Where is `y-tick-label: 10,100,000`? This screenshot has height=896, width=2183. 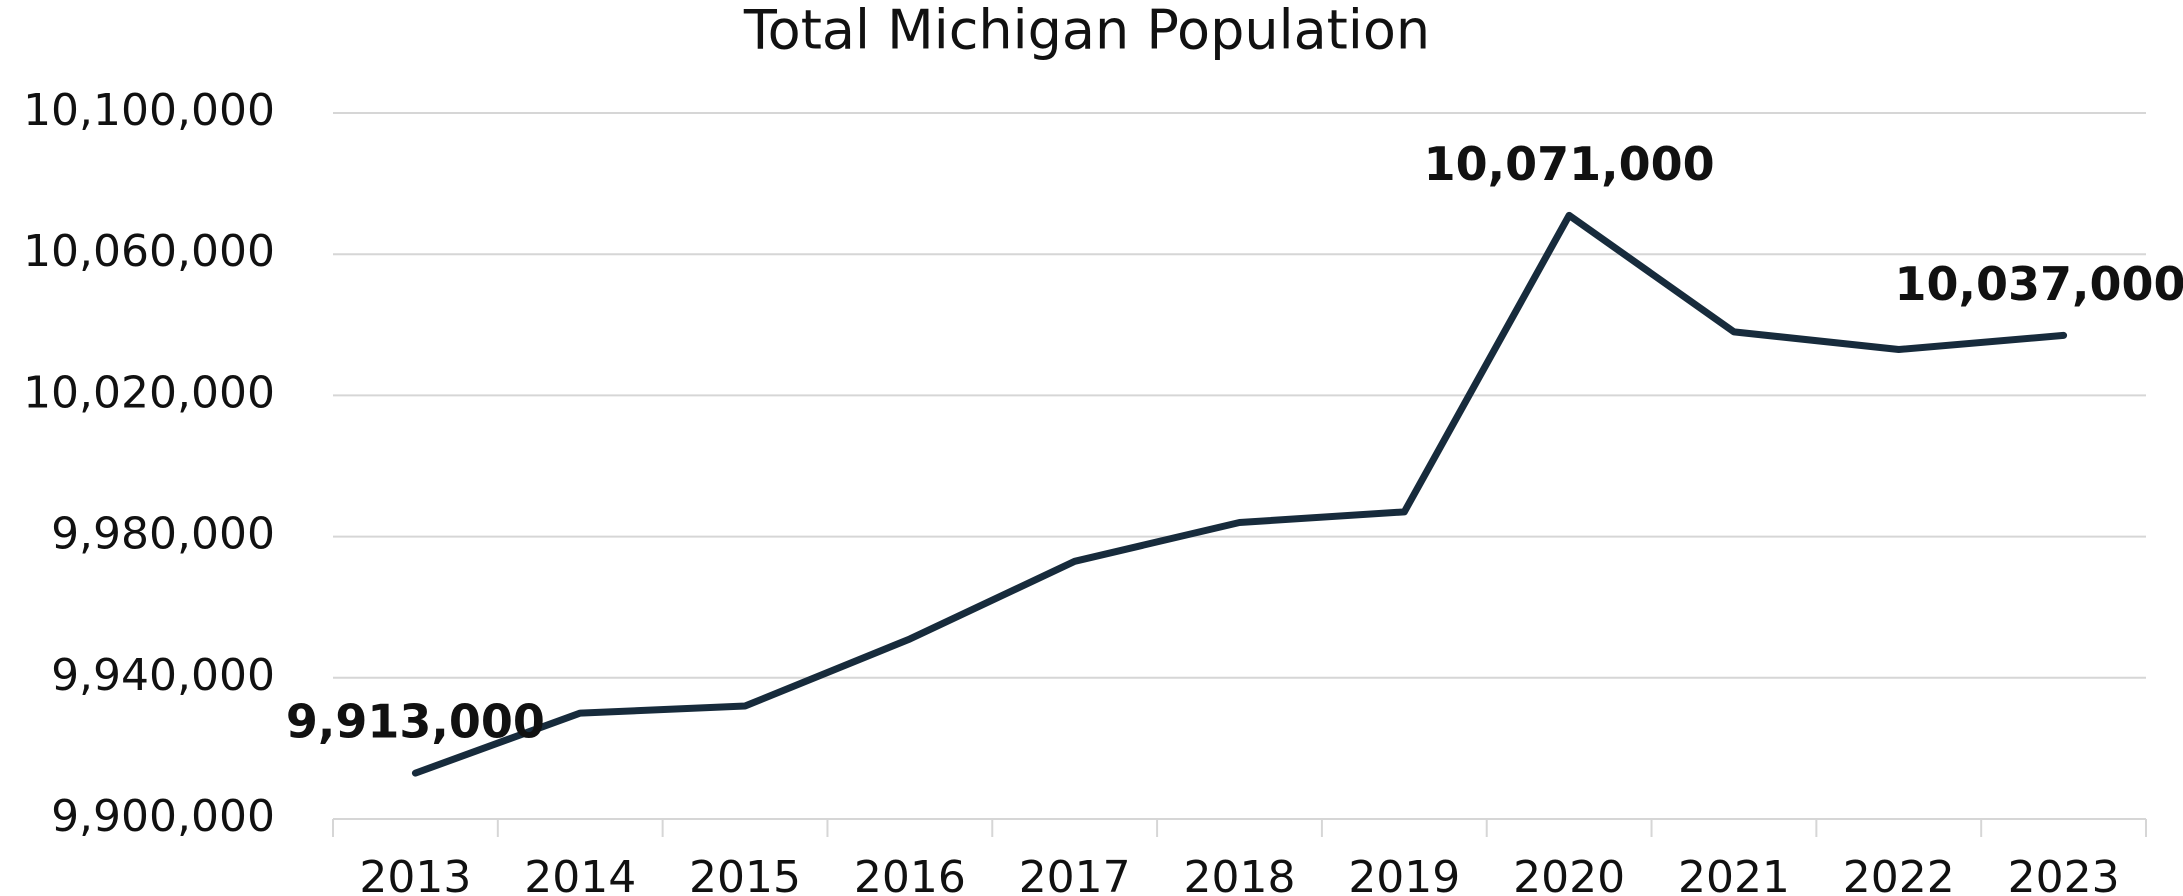
y-tick-label: 10,100,000 is located at coordinates (149, 110).